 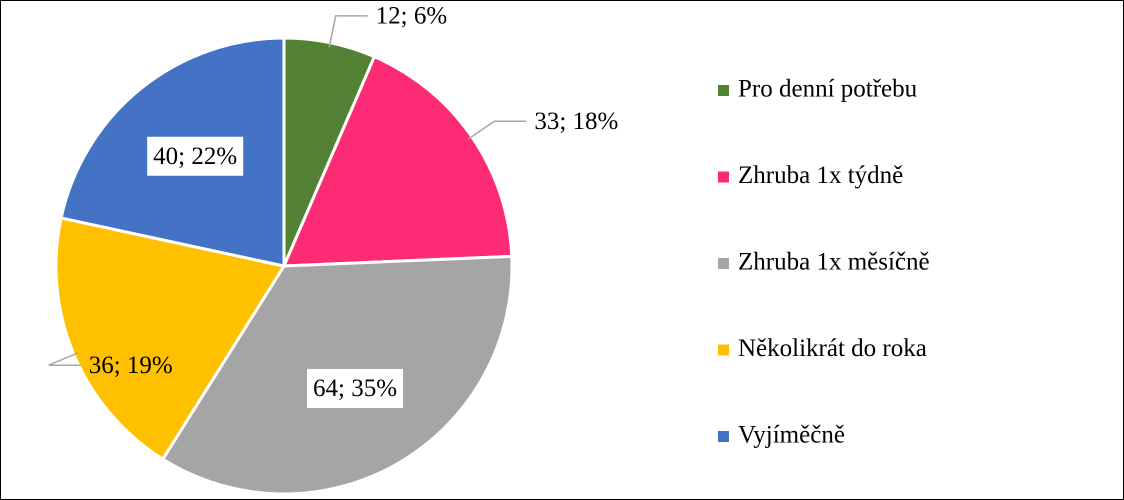 I want to click on data-label: 12; 6%, so click(x=412, y=16).